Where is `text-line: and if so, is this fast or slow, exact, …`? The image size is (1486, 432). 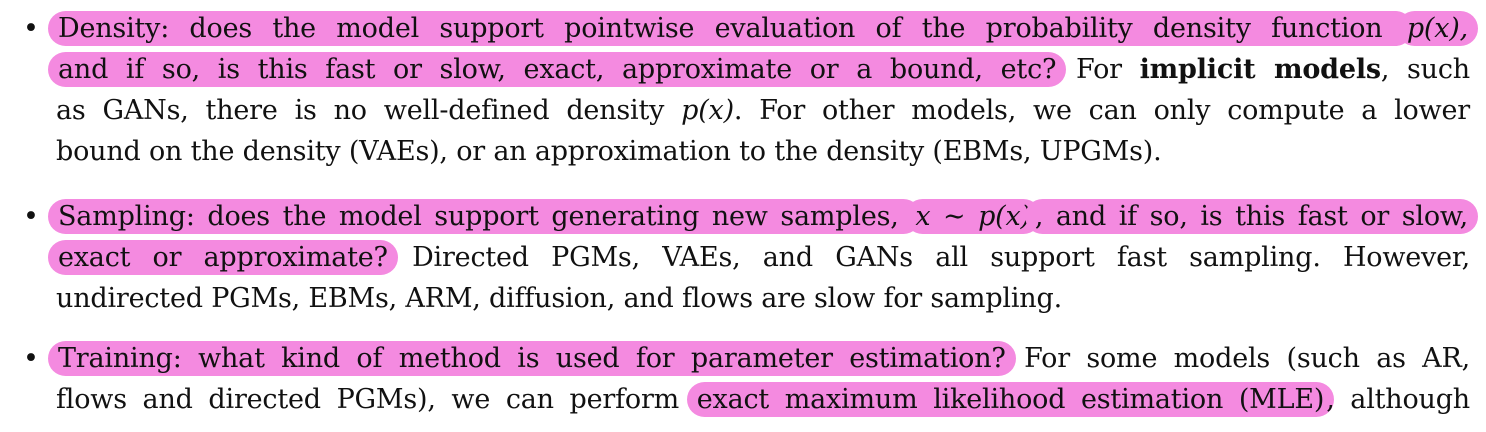
text-line: and if so, is this fast or slow, exact, … is located at coordinates (759, 69).